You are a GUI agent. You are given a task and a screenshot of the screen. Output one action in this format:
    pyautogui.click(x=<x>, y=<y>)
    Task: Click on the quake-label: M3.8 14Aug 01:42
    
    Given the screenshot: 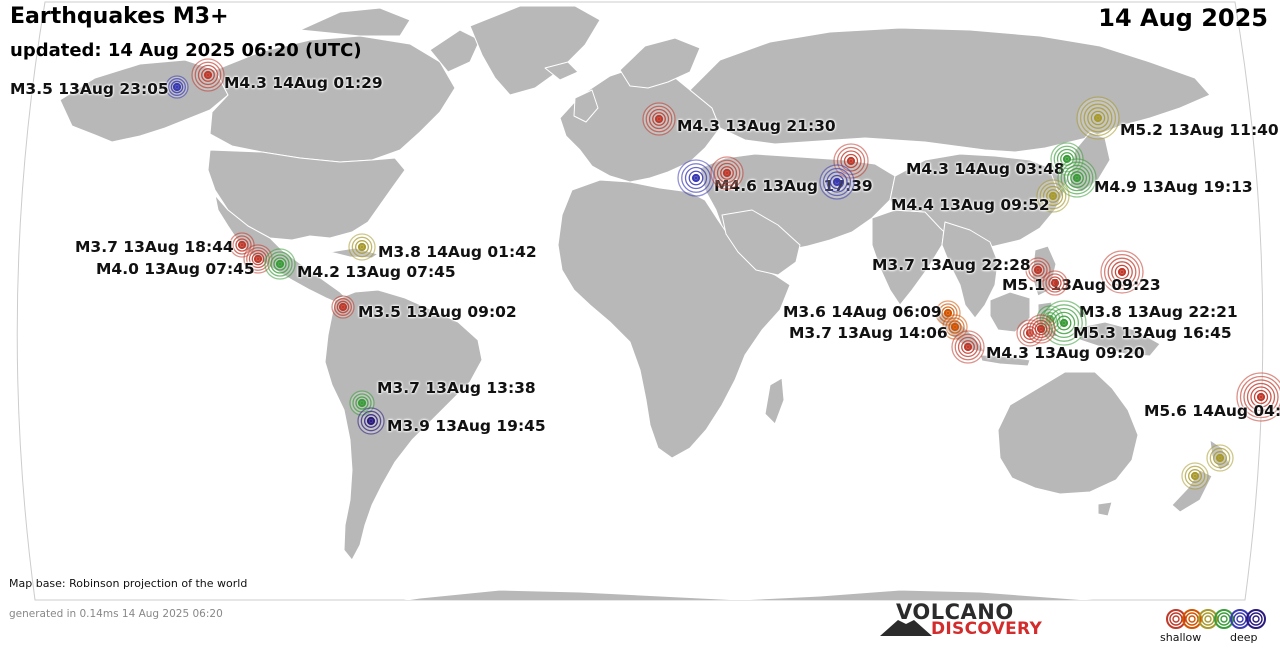 What is the action you would take?
    pyautogui.click(x=457, y=252)
    